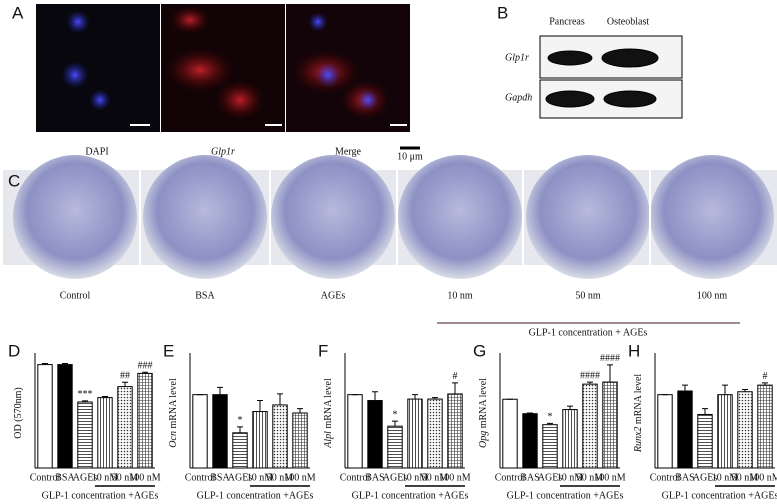 The height and width of the screenshot is (504, 777). What do you see at coordinates (145, 366) in the screenshot?
I see `significance-label: ###` at bounding box center [145, 366].